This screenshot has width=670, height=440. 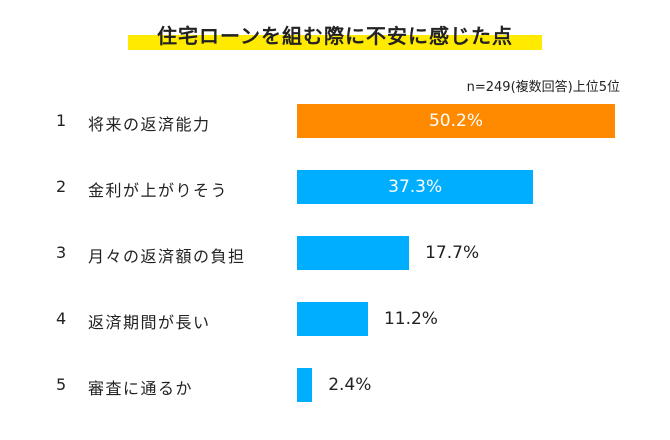 What do you see at coordinates (149, 322) in the screenshot?
I see `category-label: 返済期間が長い` at bounding box center [149, 322].